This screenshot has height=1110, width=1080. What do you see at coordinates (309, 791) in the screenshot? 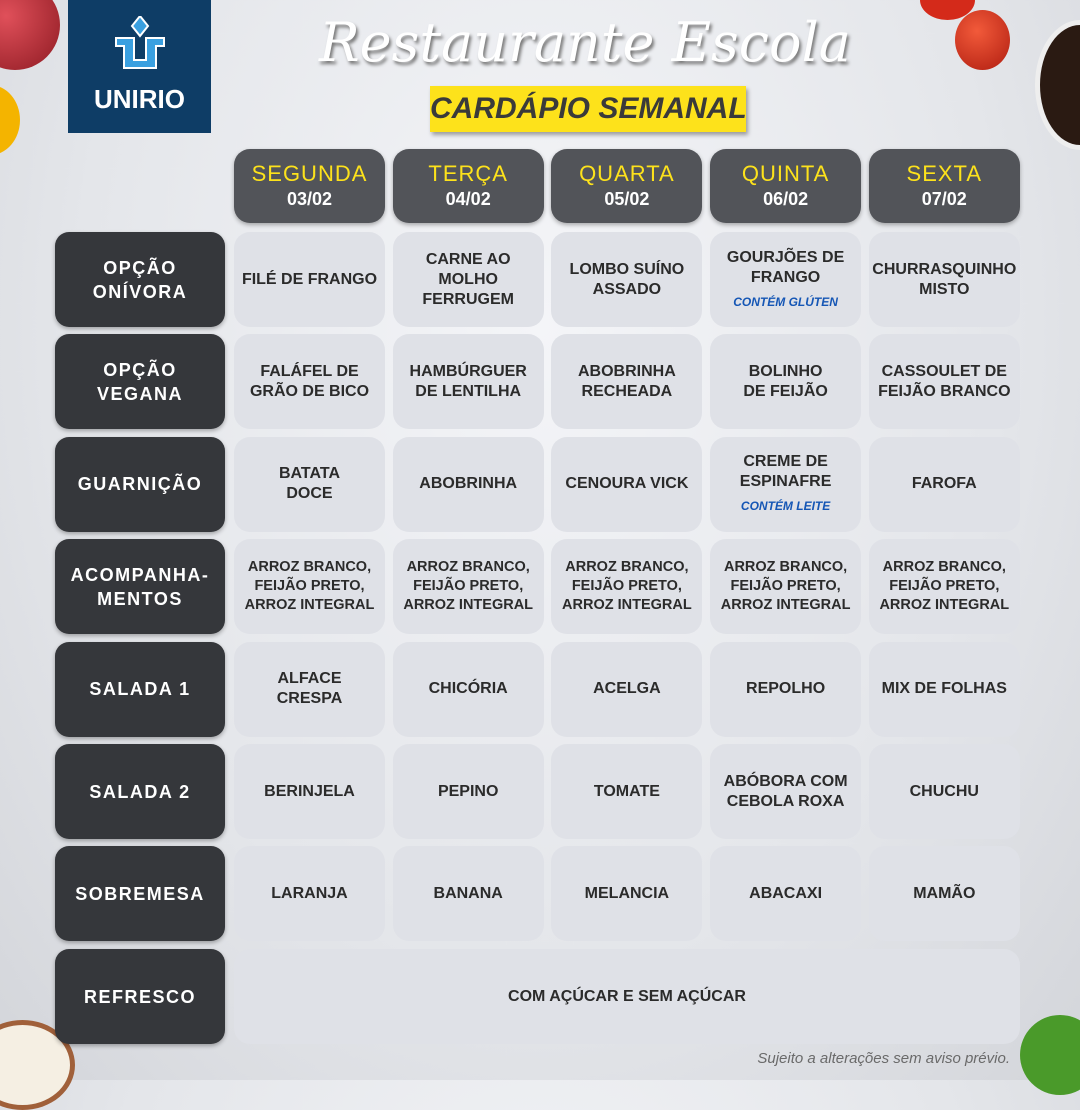
I see `menu-item-text: BERINJELA` at bounding box center [309, 791].